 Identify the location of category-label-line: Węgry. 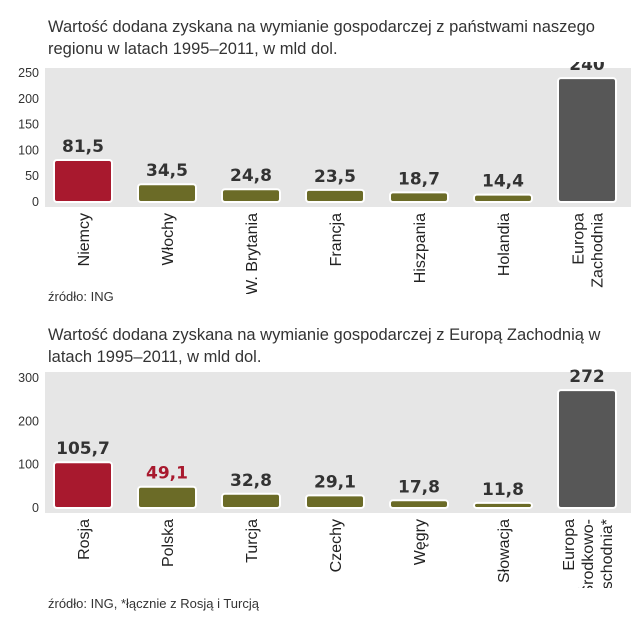
(420, 542).